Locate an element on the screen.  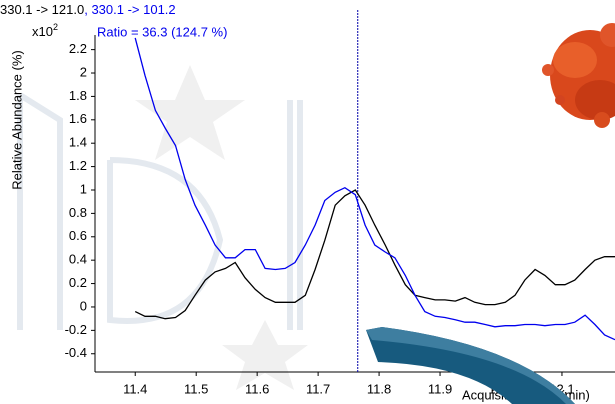
x-tick-label: 11.5 is located at coordinates (196, 388).